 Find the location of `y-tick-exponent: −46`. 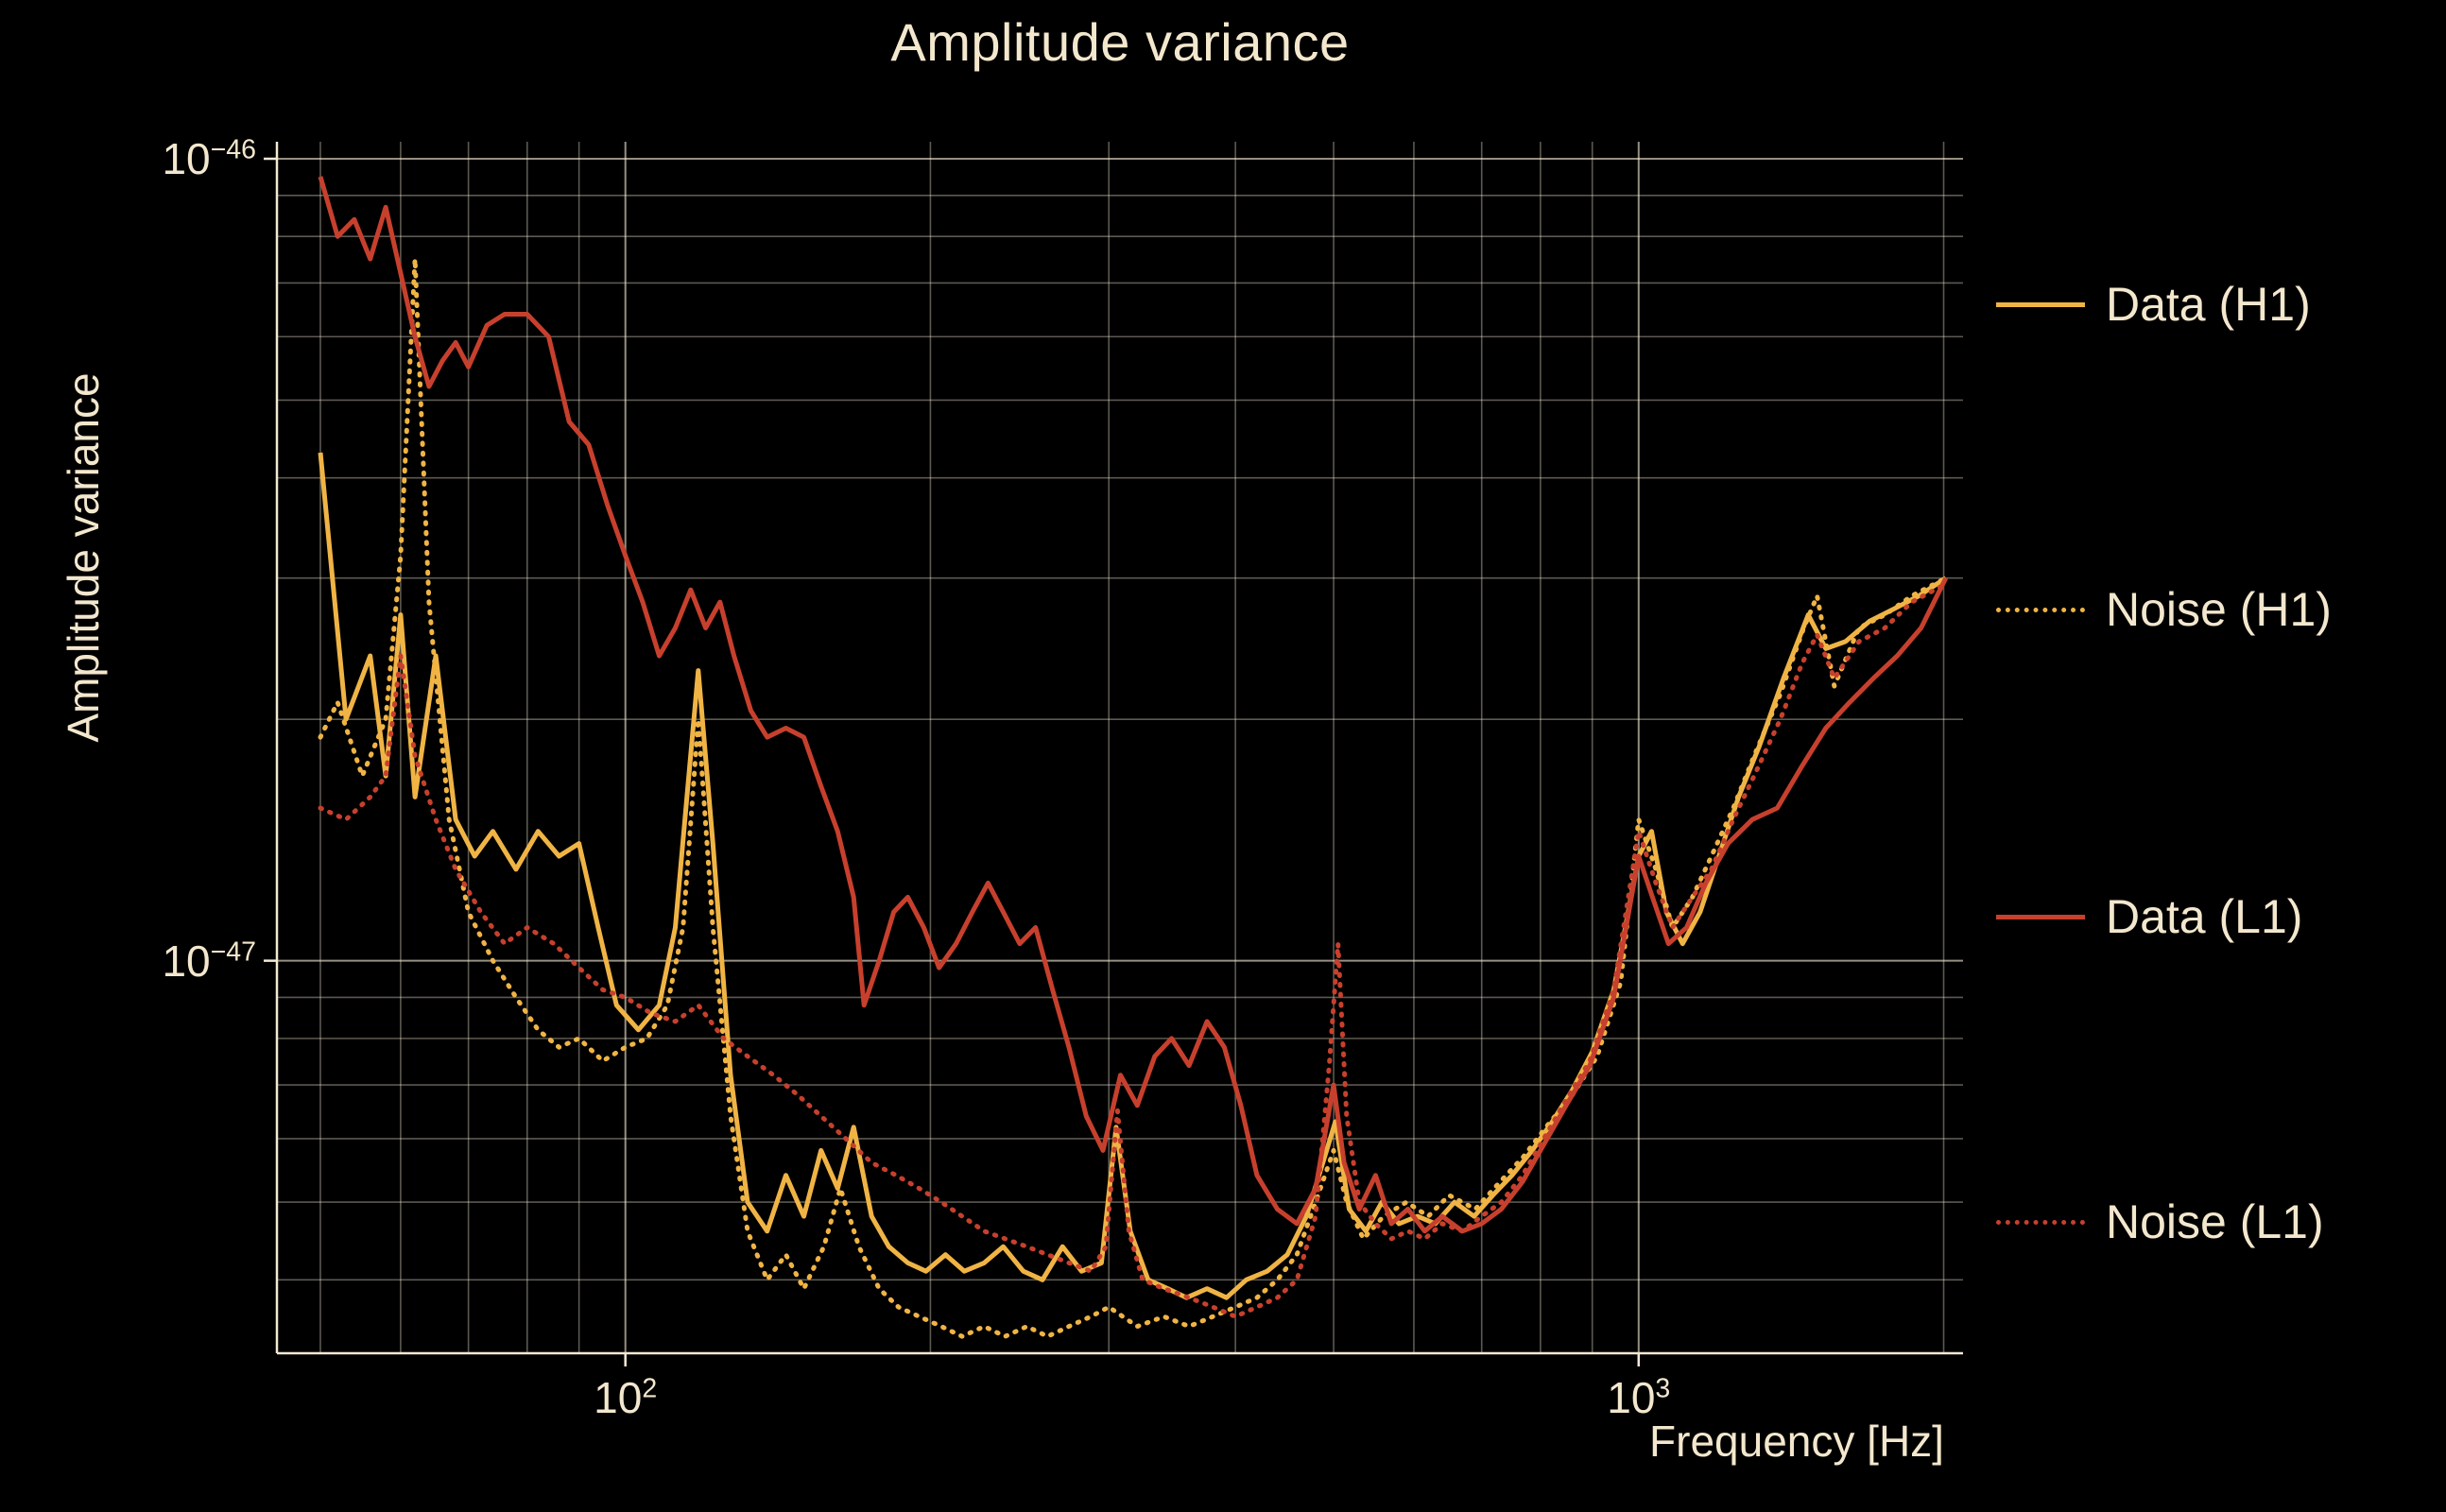

y-tick-exponent: −46 is located at coordinates (233, 149).